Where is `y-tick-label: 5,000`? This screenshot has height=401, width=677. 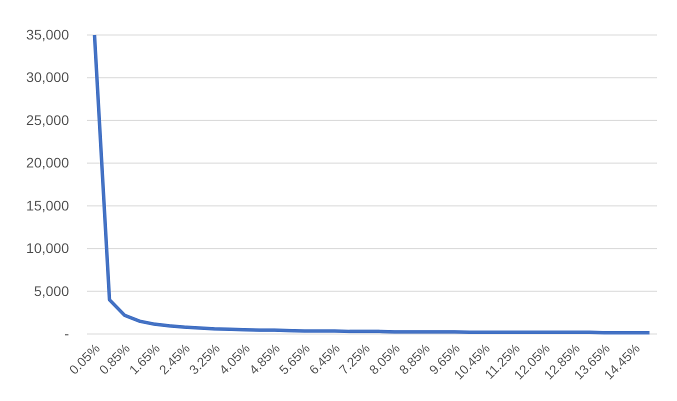 y-tick-label: 5,000 is located at coordinates (52, 290).